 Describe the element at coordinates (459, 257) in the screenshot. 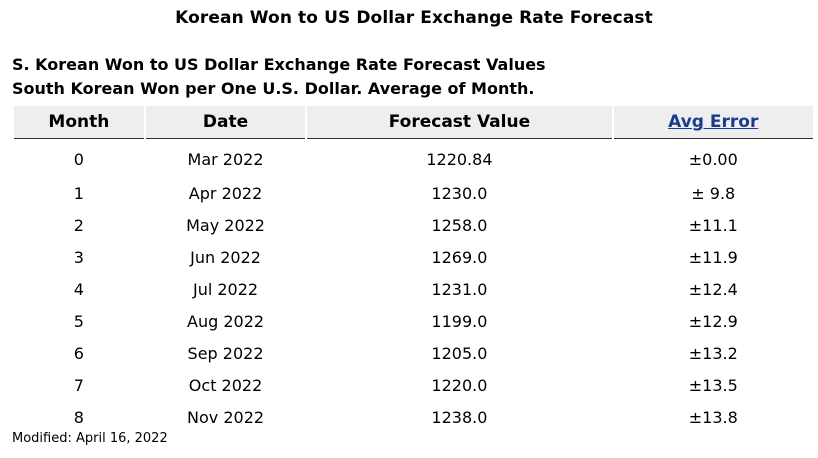

I see `cell-forecast-value: 1269.0` at that location.